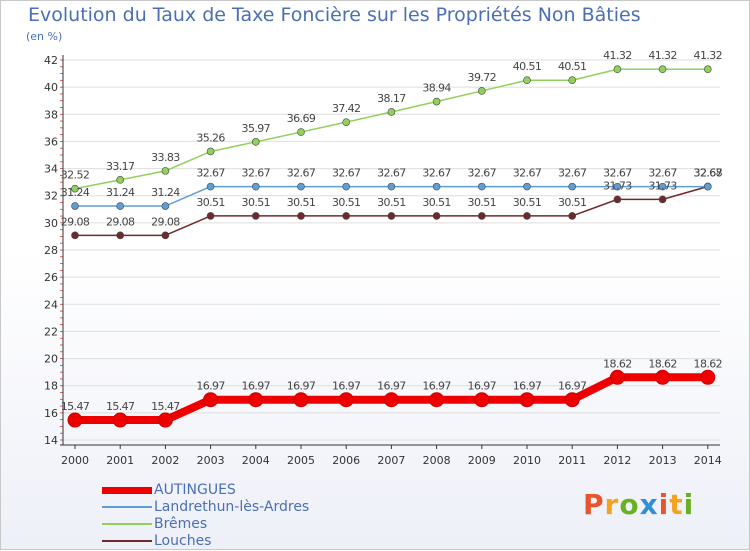 The image size is (750, 551). Describe the element at coordinates (708, 460) in the screenshot. I see `x-tick-label: 2014` at that location.